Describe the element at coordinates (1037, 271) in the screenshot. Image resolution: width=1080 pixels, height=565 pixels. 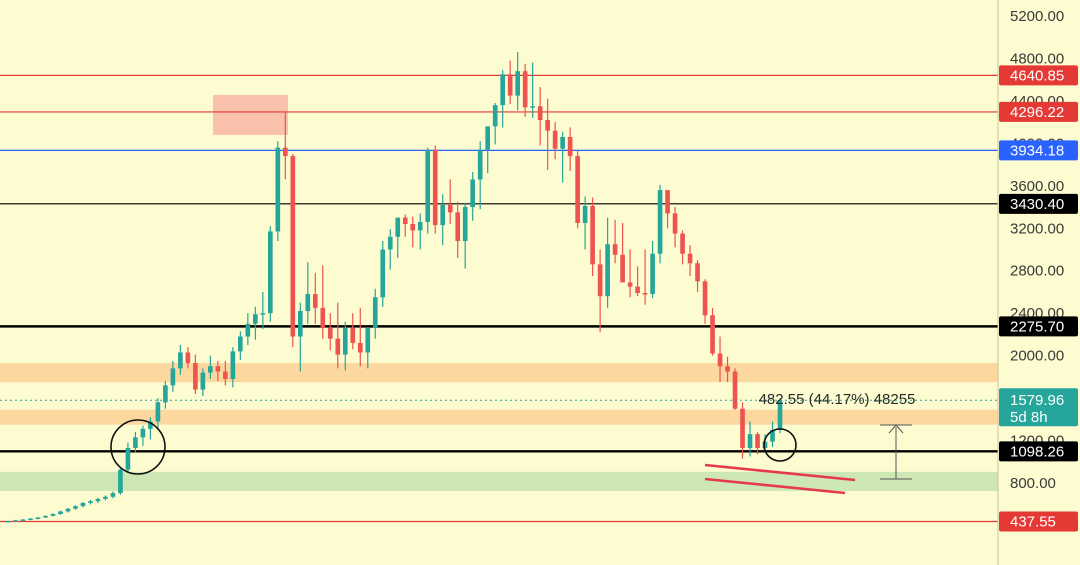
I see `axis-tick-label: 2800.00` at that location.